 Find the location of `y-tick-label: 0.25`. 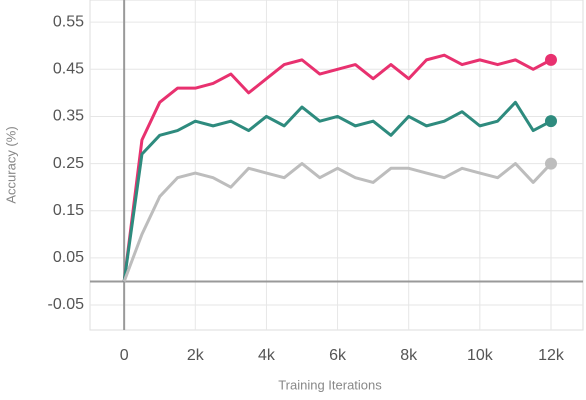

y-tick-label: 0.25 is located at coordinates (68, 163).